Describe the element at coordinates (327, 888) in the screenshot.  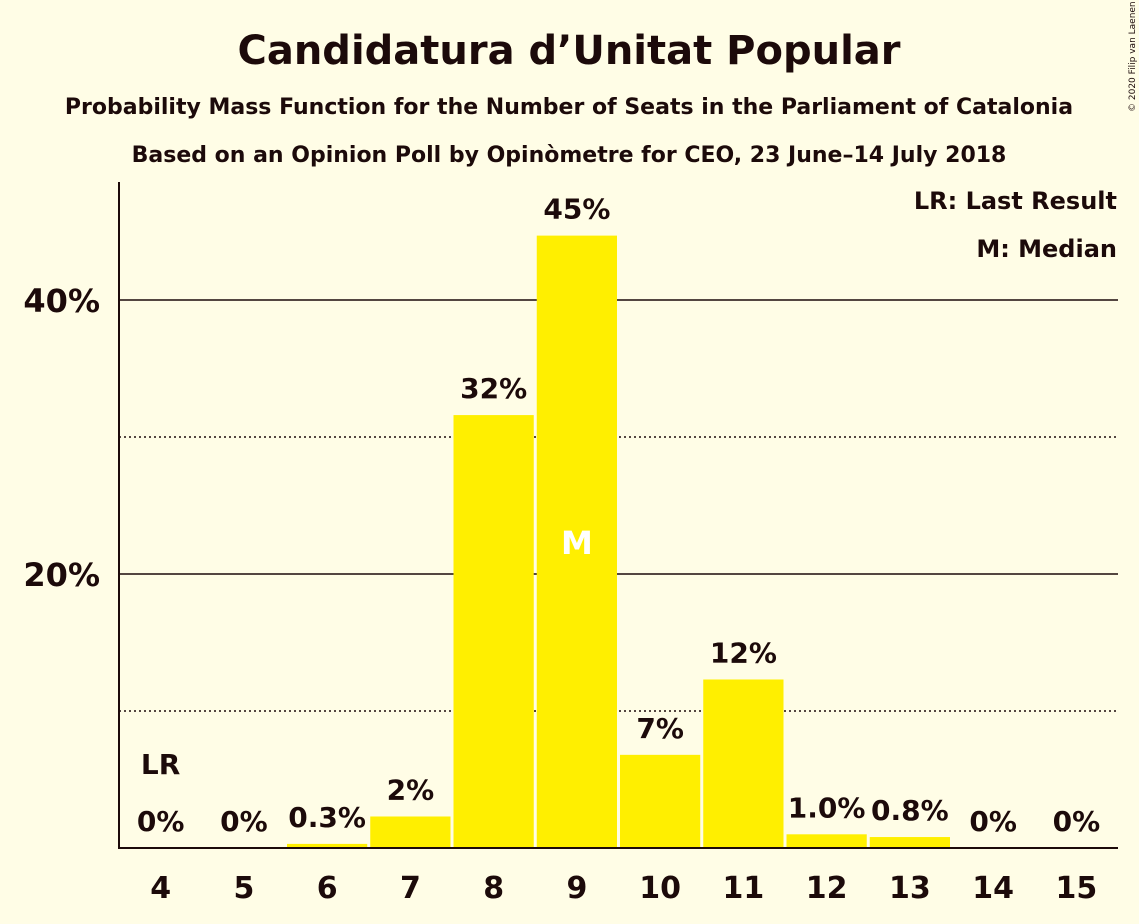
I see `x-tick-label: 6` at that location.